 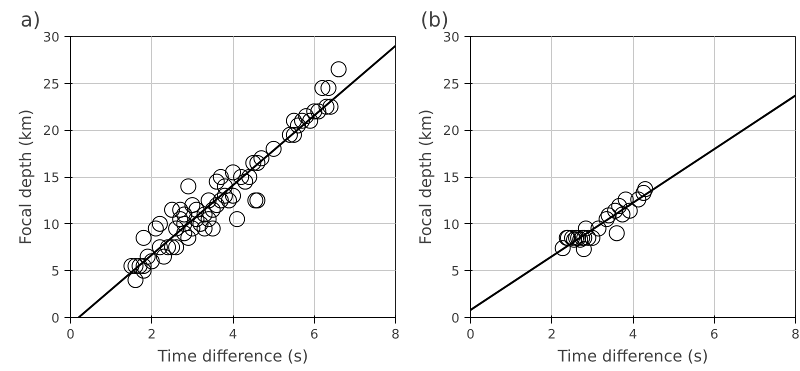 I want to click on chart-title: (b), so click(x=434, y=20).